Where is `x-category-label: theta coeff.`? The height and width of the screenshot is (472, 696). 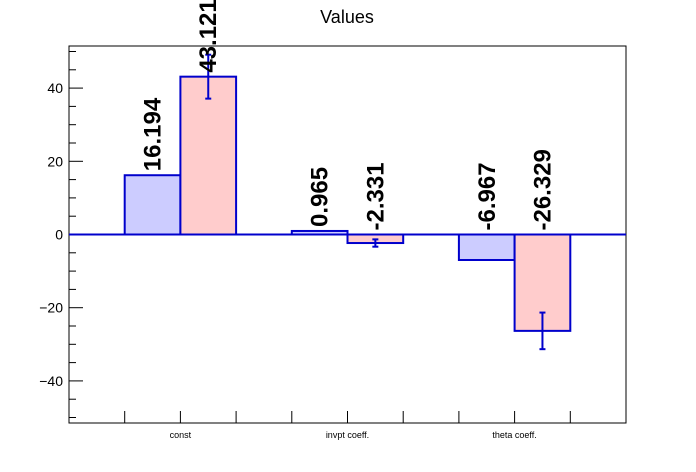 x-category-label: theta coeff. is located at coordinates (514, 435).